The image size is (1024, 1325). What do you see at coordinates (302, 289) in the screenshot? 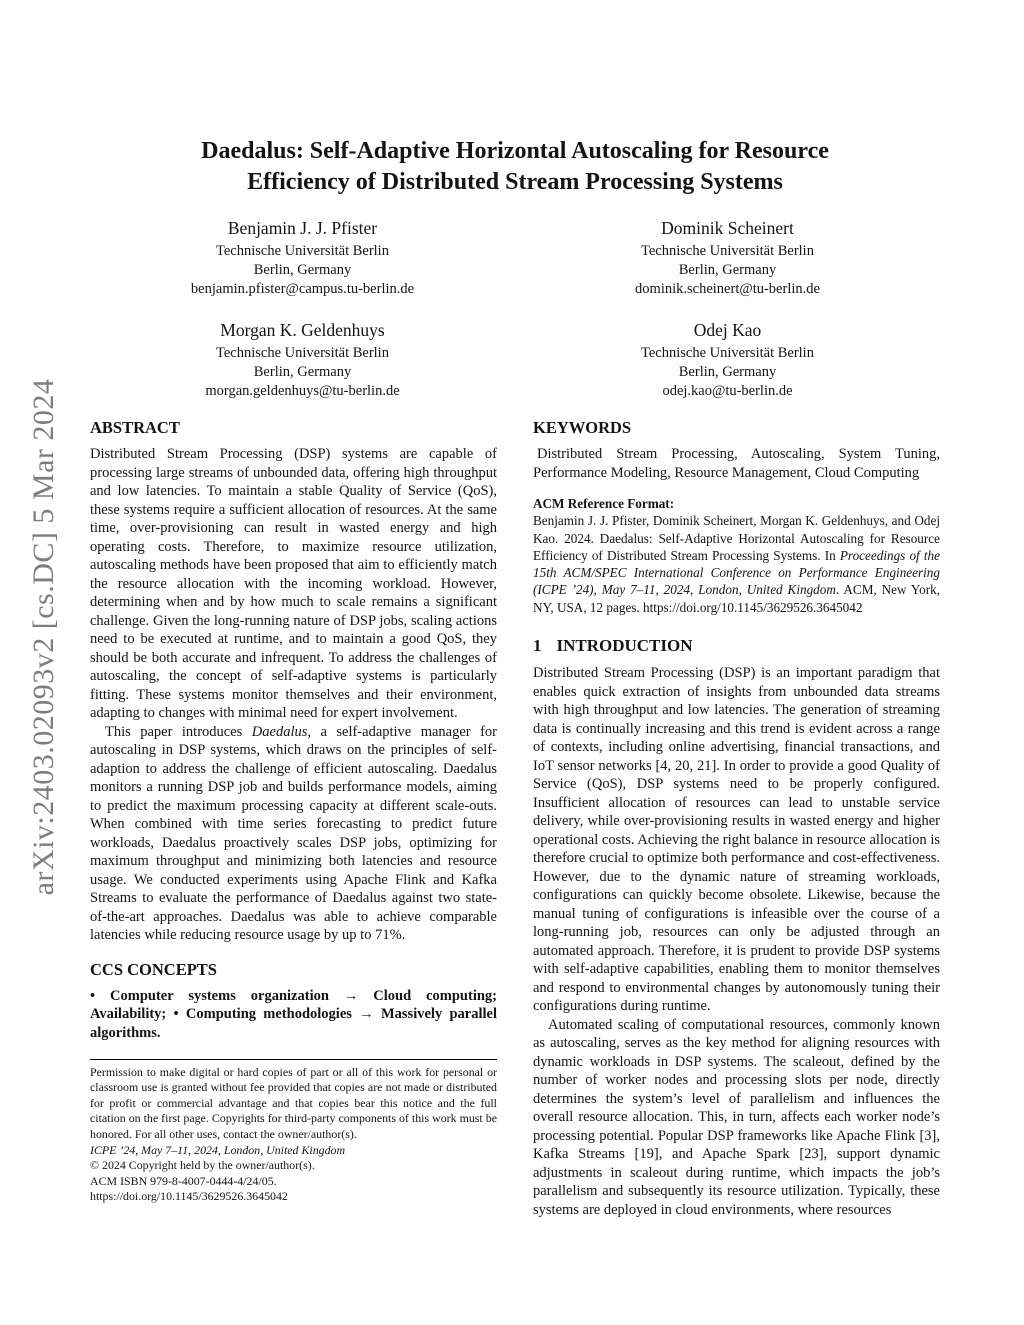
I see `author-email: benjamin.pfister@campus.tu-berlin.de` at bounding box center [302, 289].